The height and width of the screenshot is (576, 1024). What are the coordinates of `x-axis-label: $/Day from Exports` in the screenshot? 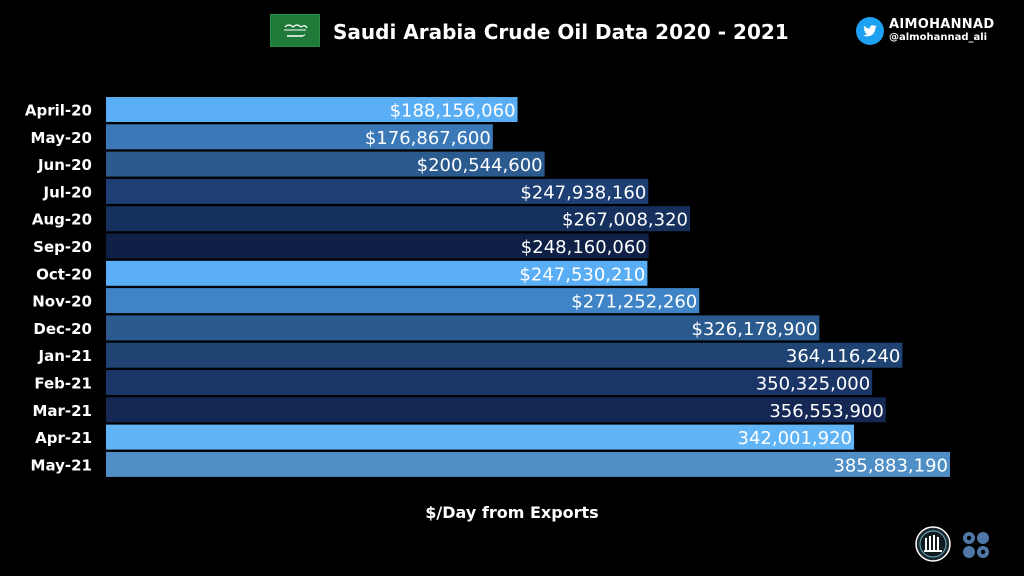 It's located at (512, 512).